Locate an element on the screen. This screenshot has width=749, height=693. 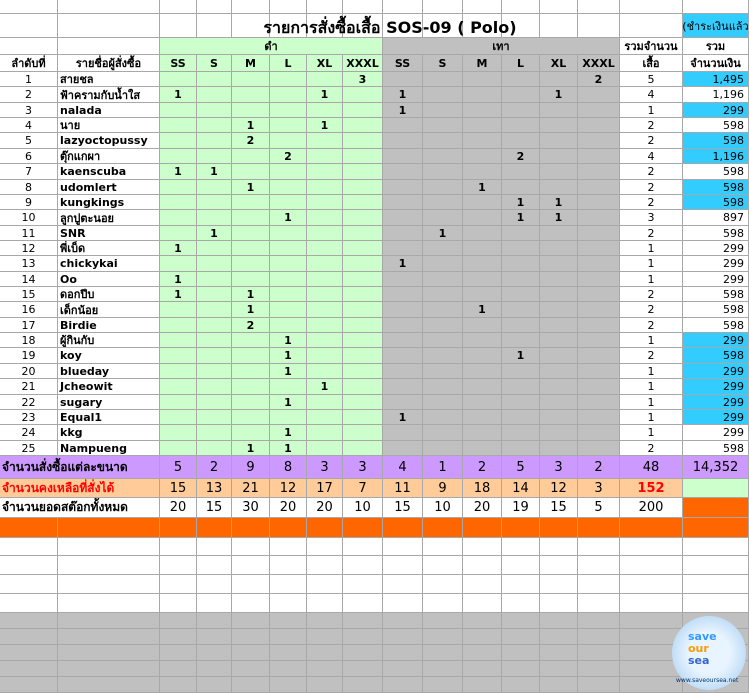
row-number: 20 is located at coordinates (29, 371).